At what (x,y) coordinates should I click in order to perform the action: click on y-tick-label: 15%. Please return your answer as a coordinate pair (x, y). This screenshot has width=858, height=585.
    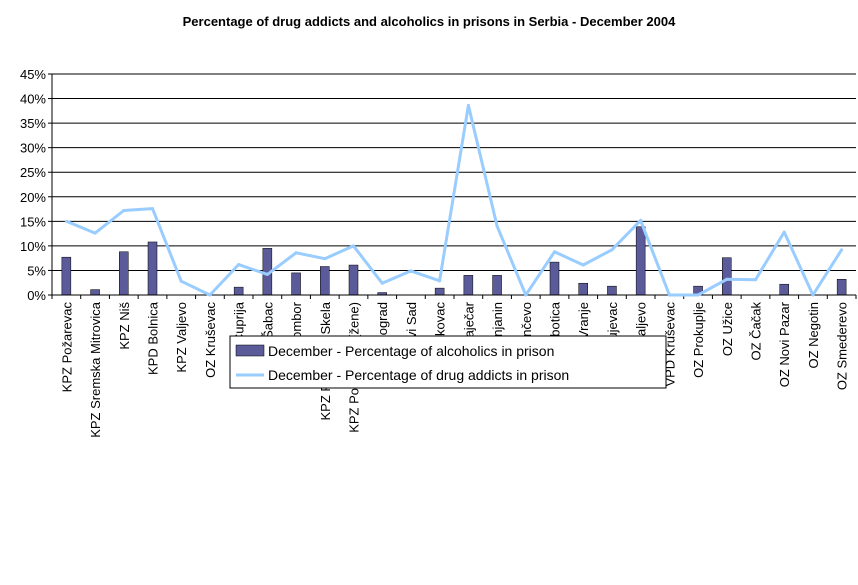
    Looking at the image, I should click on (33, 221).